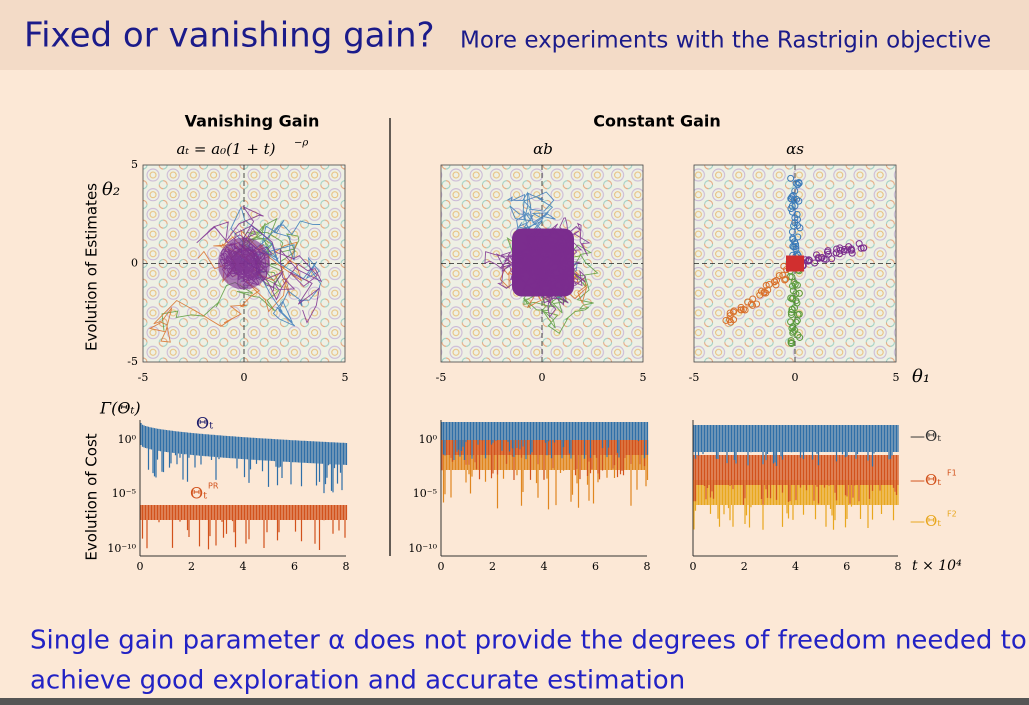 This screenshot has width=1029, height=705. Describe the element at coordinates (952, 473) in the screenshot. I see `legend-sup: F1` at that location.